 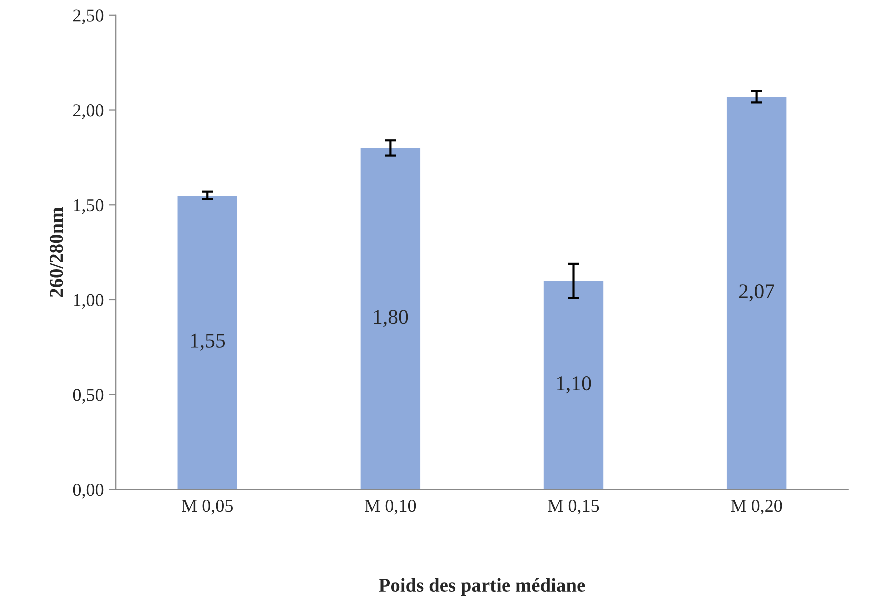 I want to click on y-axis-title: 260/280nm, so click(x=57, y=253).